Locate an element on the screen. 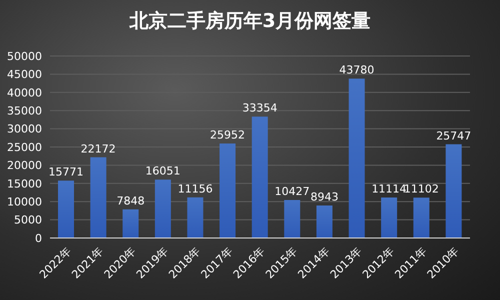 The image size is (500, 300). data-label: 16051 is located at coordinates (162, 171).